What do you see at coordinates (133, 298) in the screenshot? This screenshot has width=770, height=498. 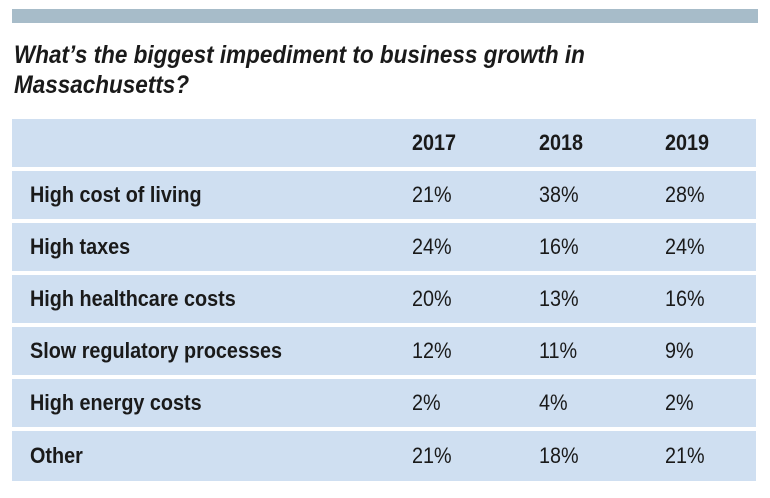 I see `row-label: High healthcare costs` at bounding box center [133, 298].